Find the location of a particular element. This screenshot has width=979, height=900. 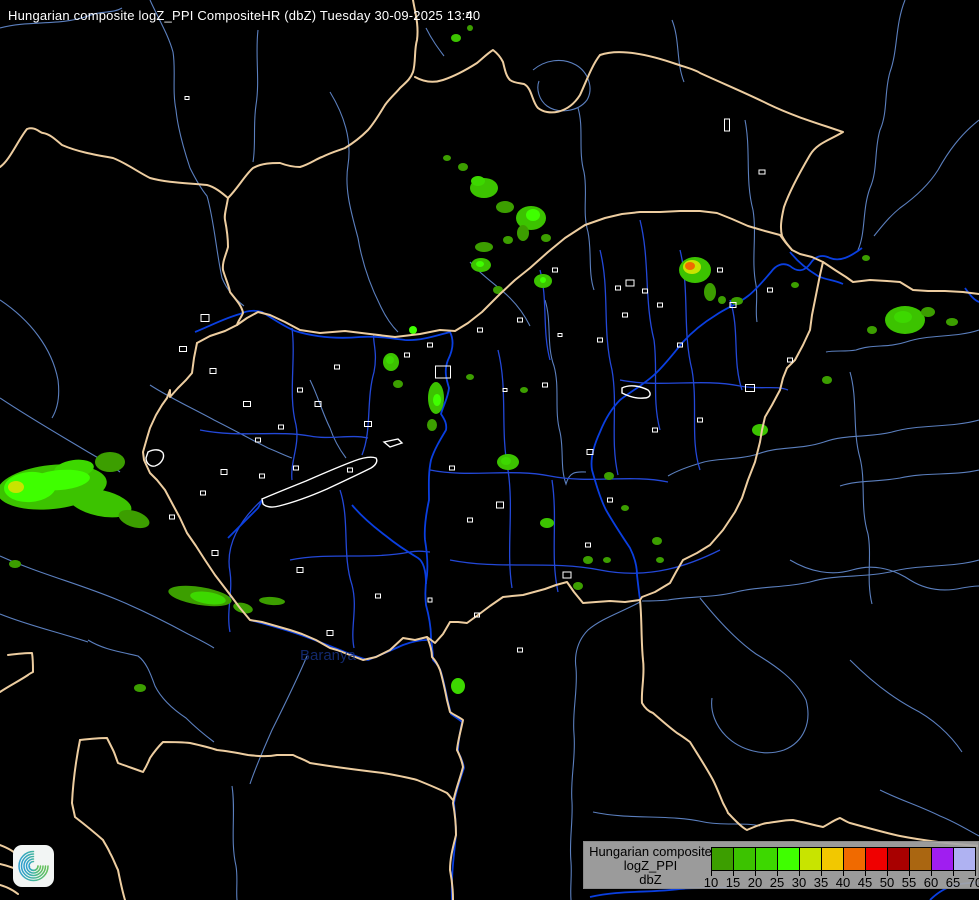

legend-tick-label: 20 is located at coordinates (755, 882).